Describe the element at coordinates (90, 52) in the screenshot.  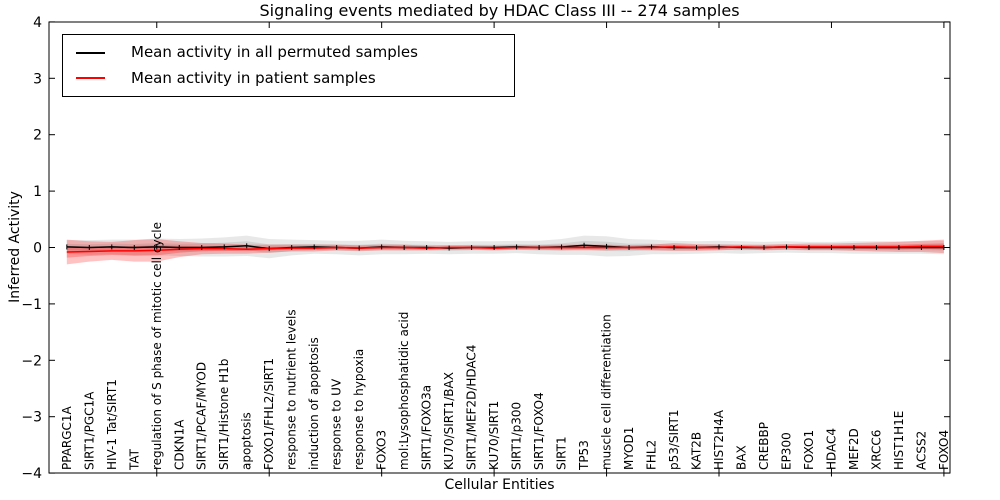
I see `permuted-line-swatch` at that location.